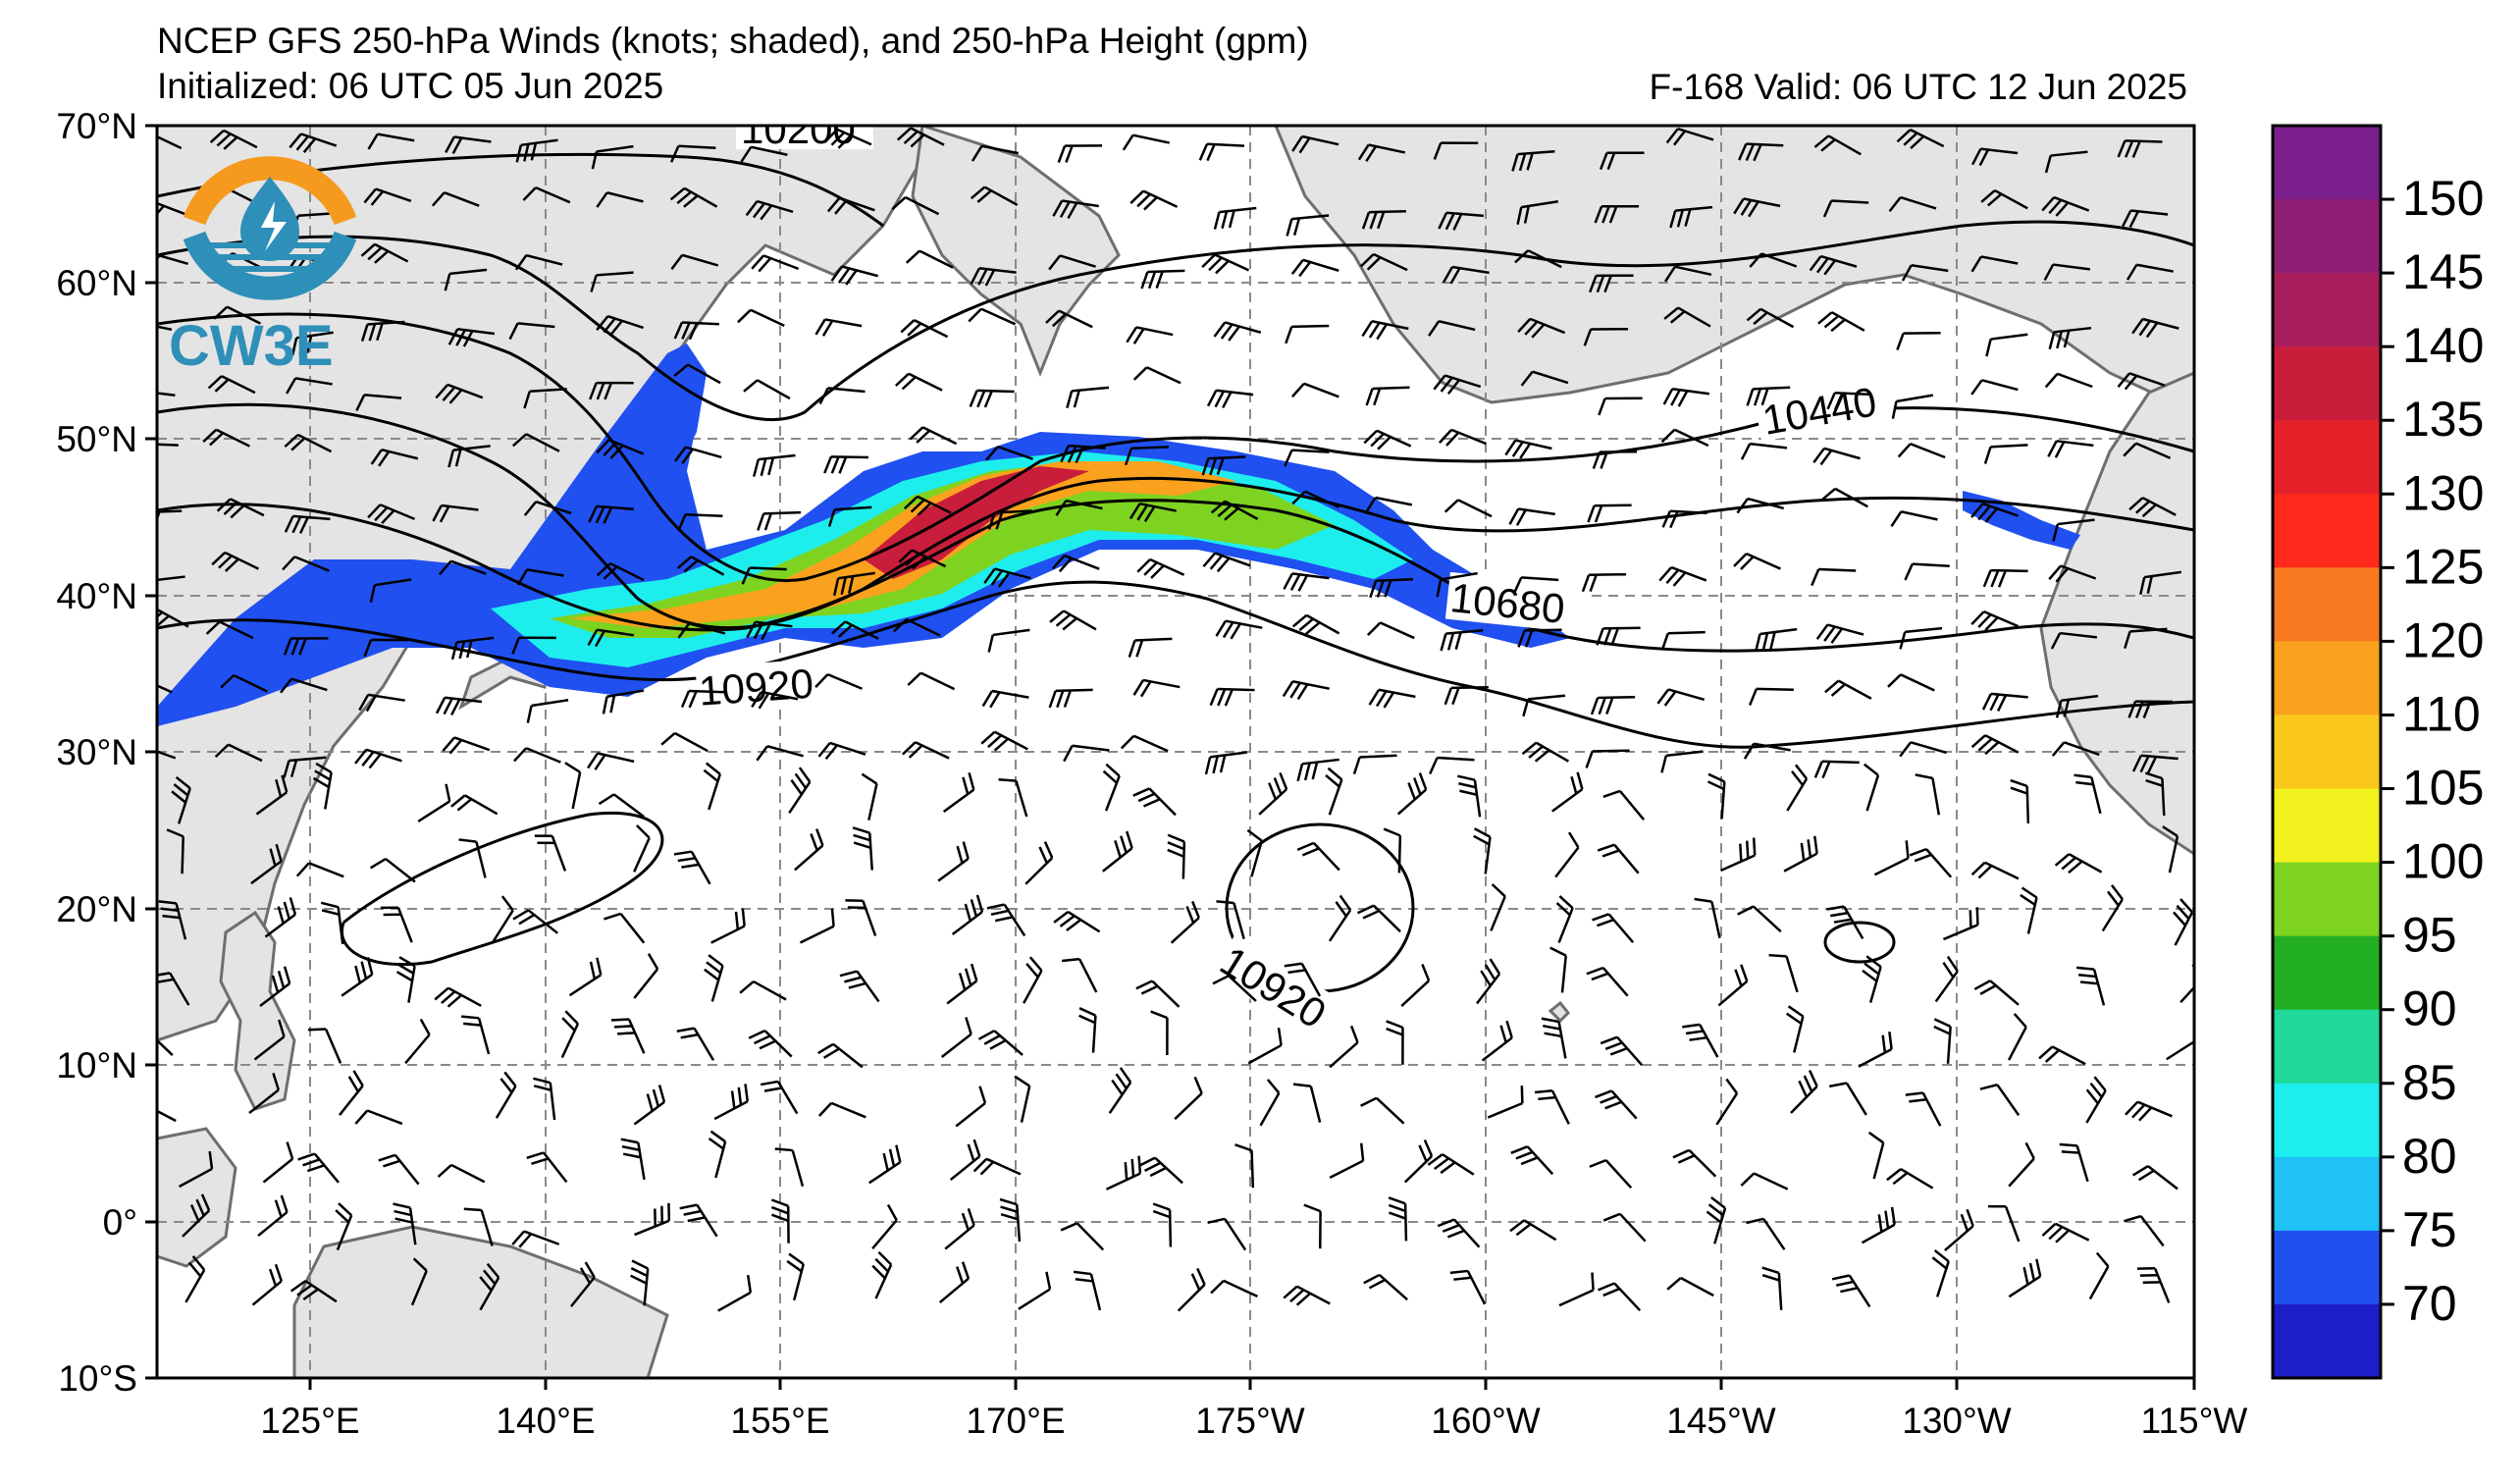 This screenshot has width=2520, height=1483. What do you see at coordinates (1559, 1012) in the screenshot?
I see `hawaii` at bounding box center [1559, 1012].